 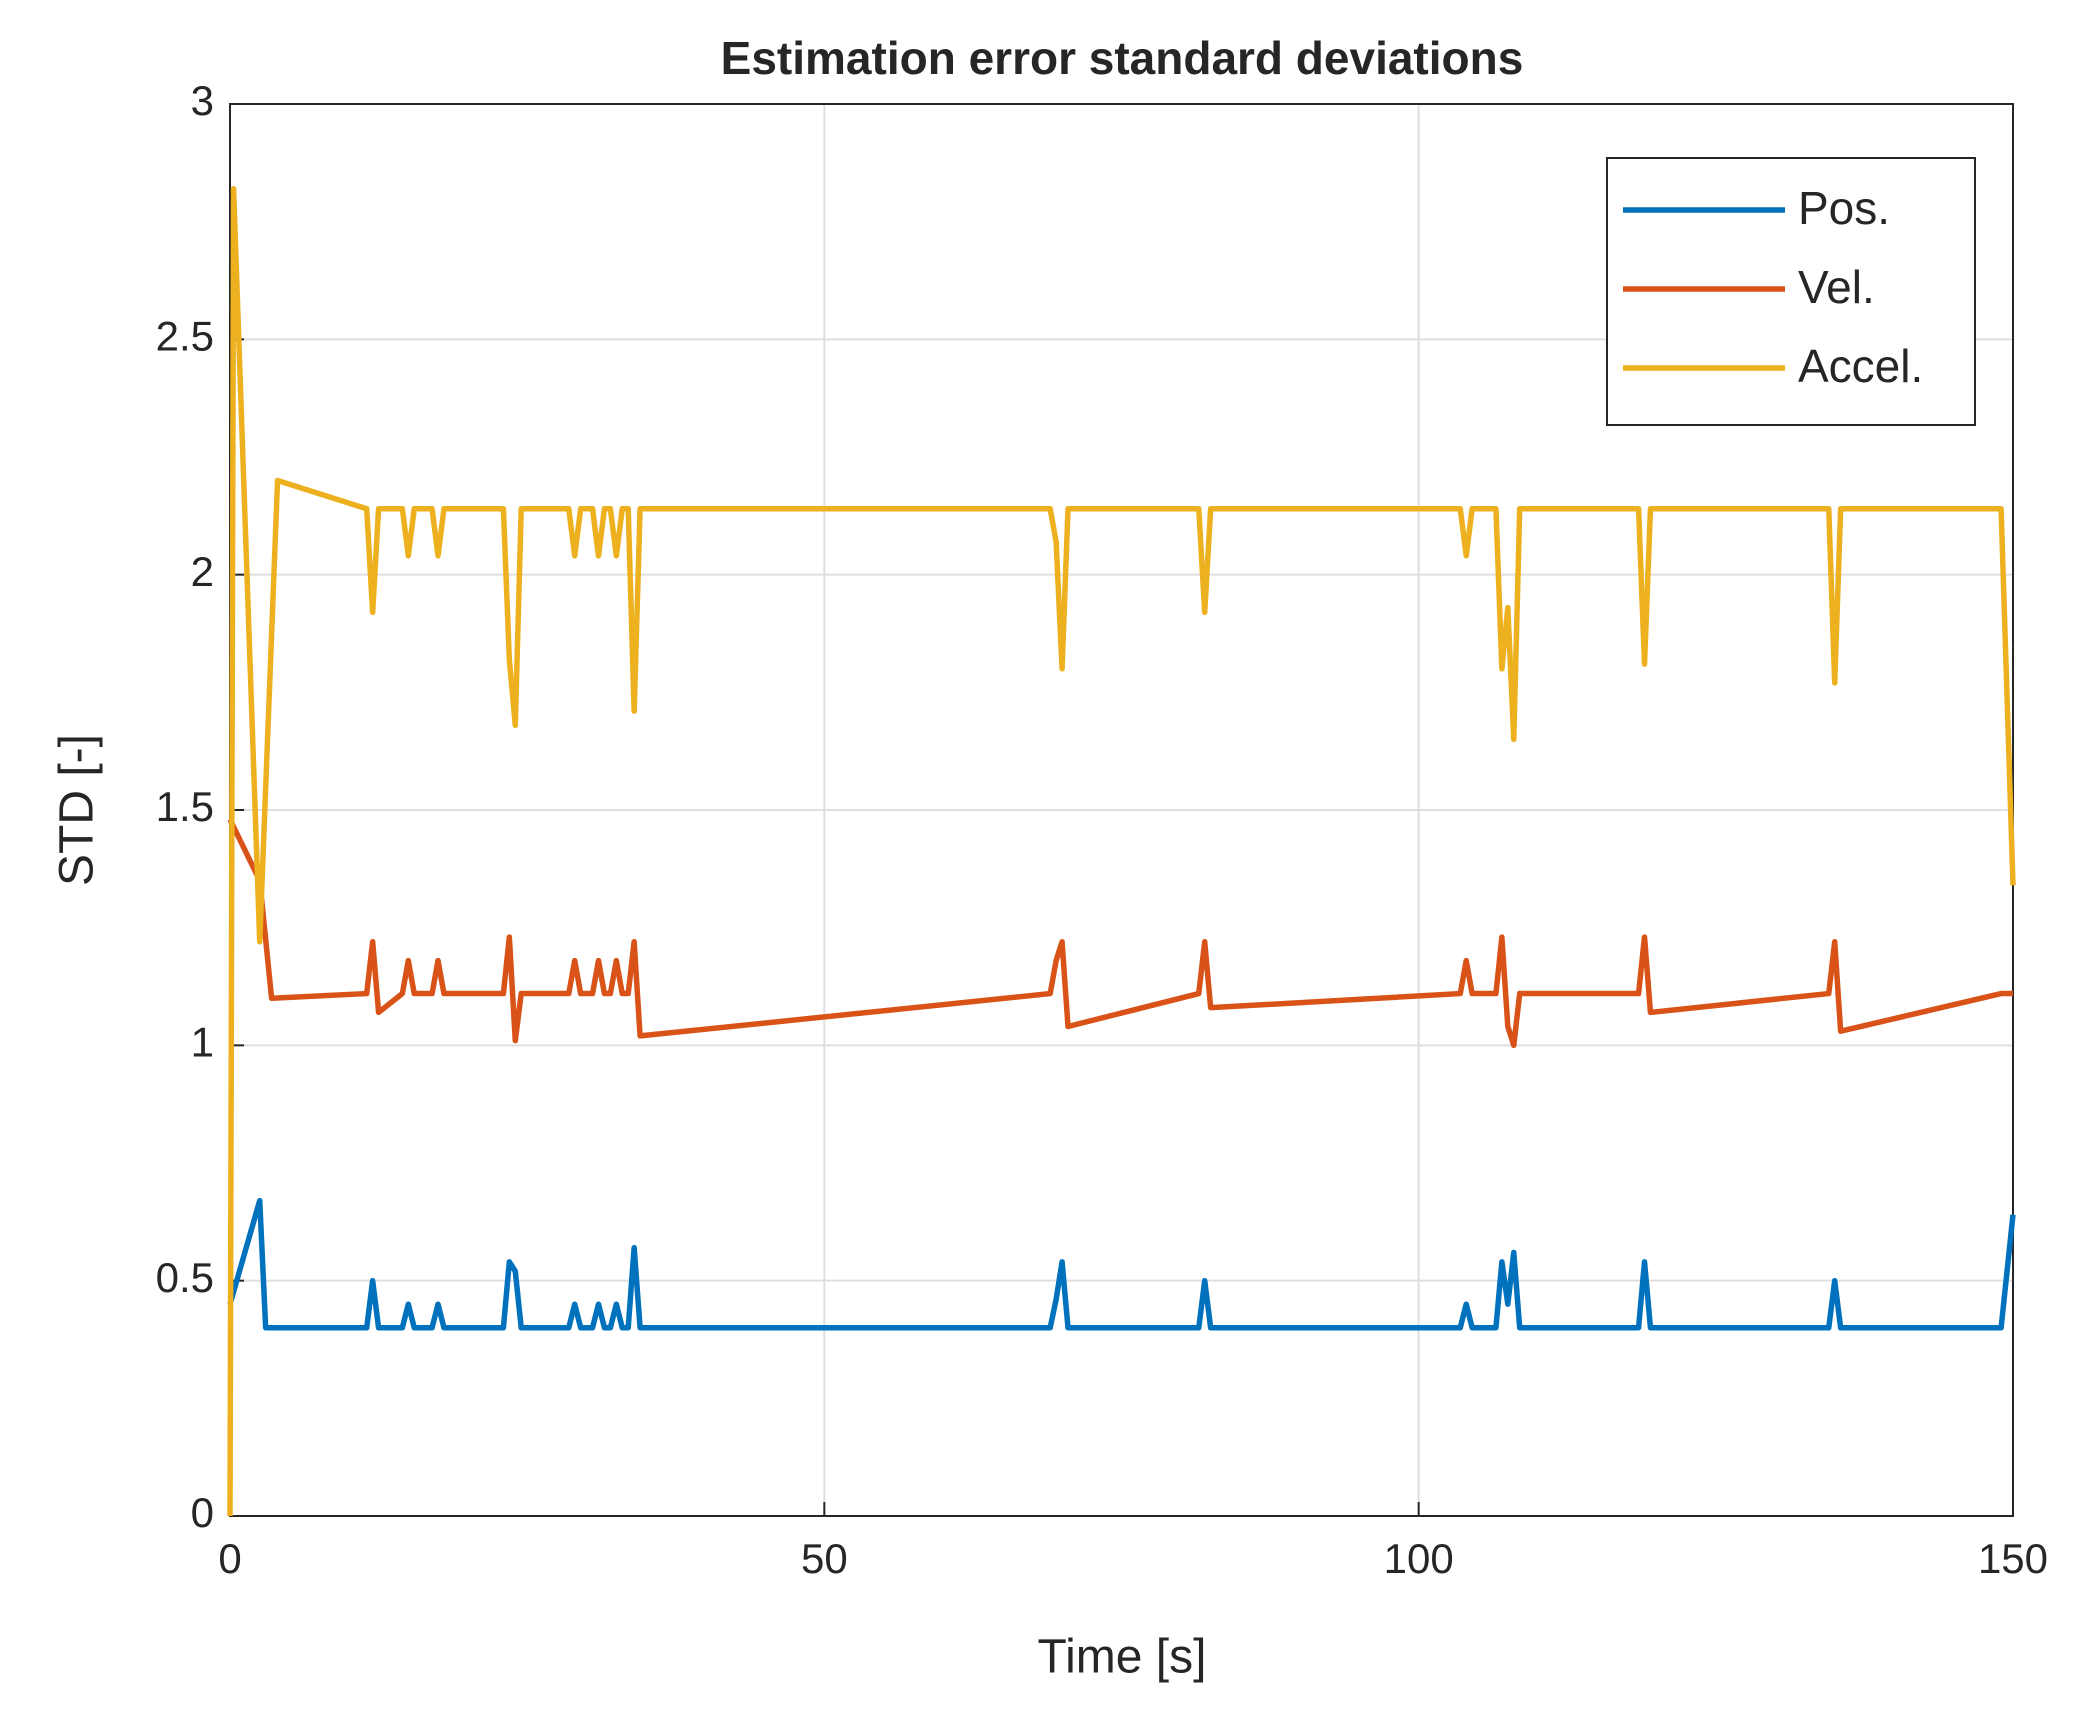 I want to click on y-tick-label: 0.5, so click(x=185, y=1277).